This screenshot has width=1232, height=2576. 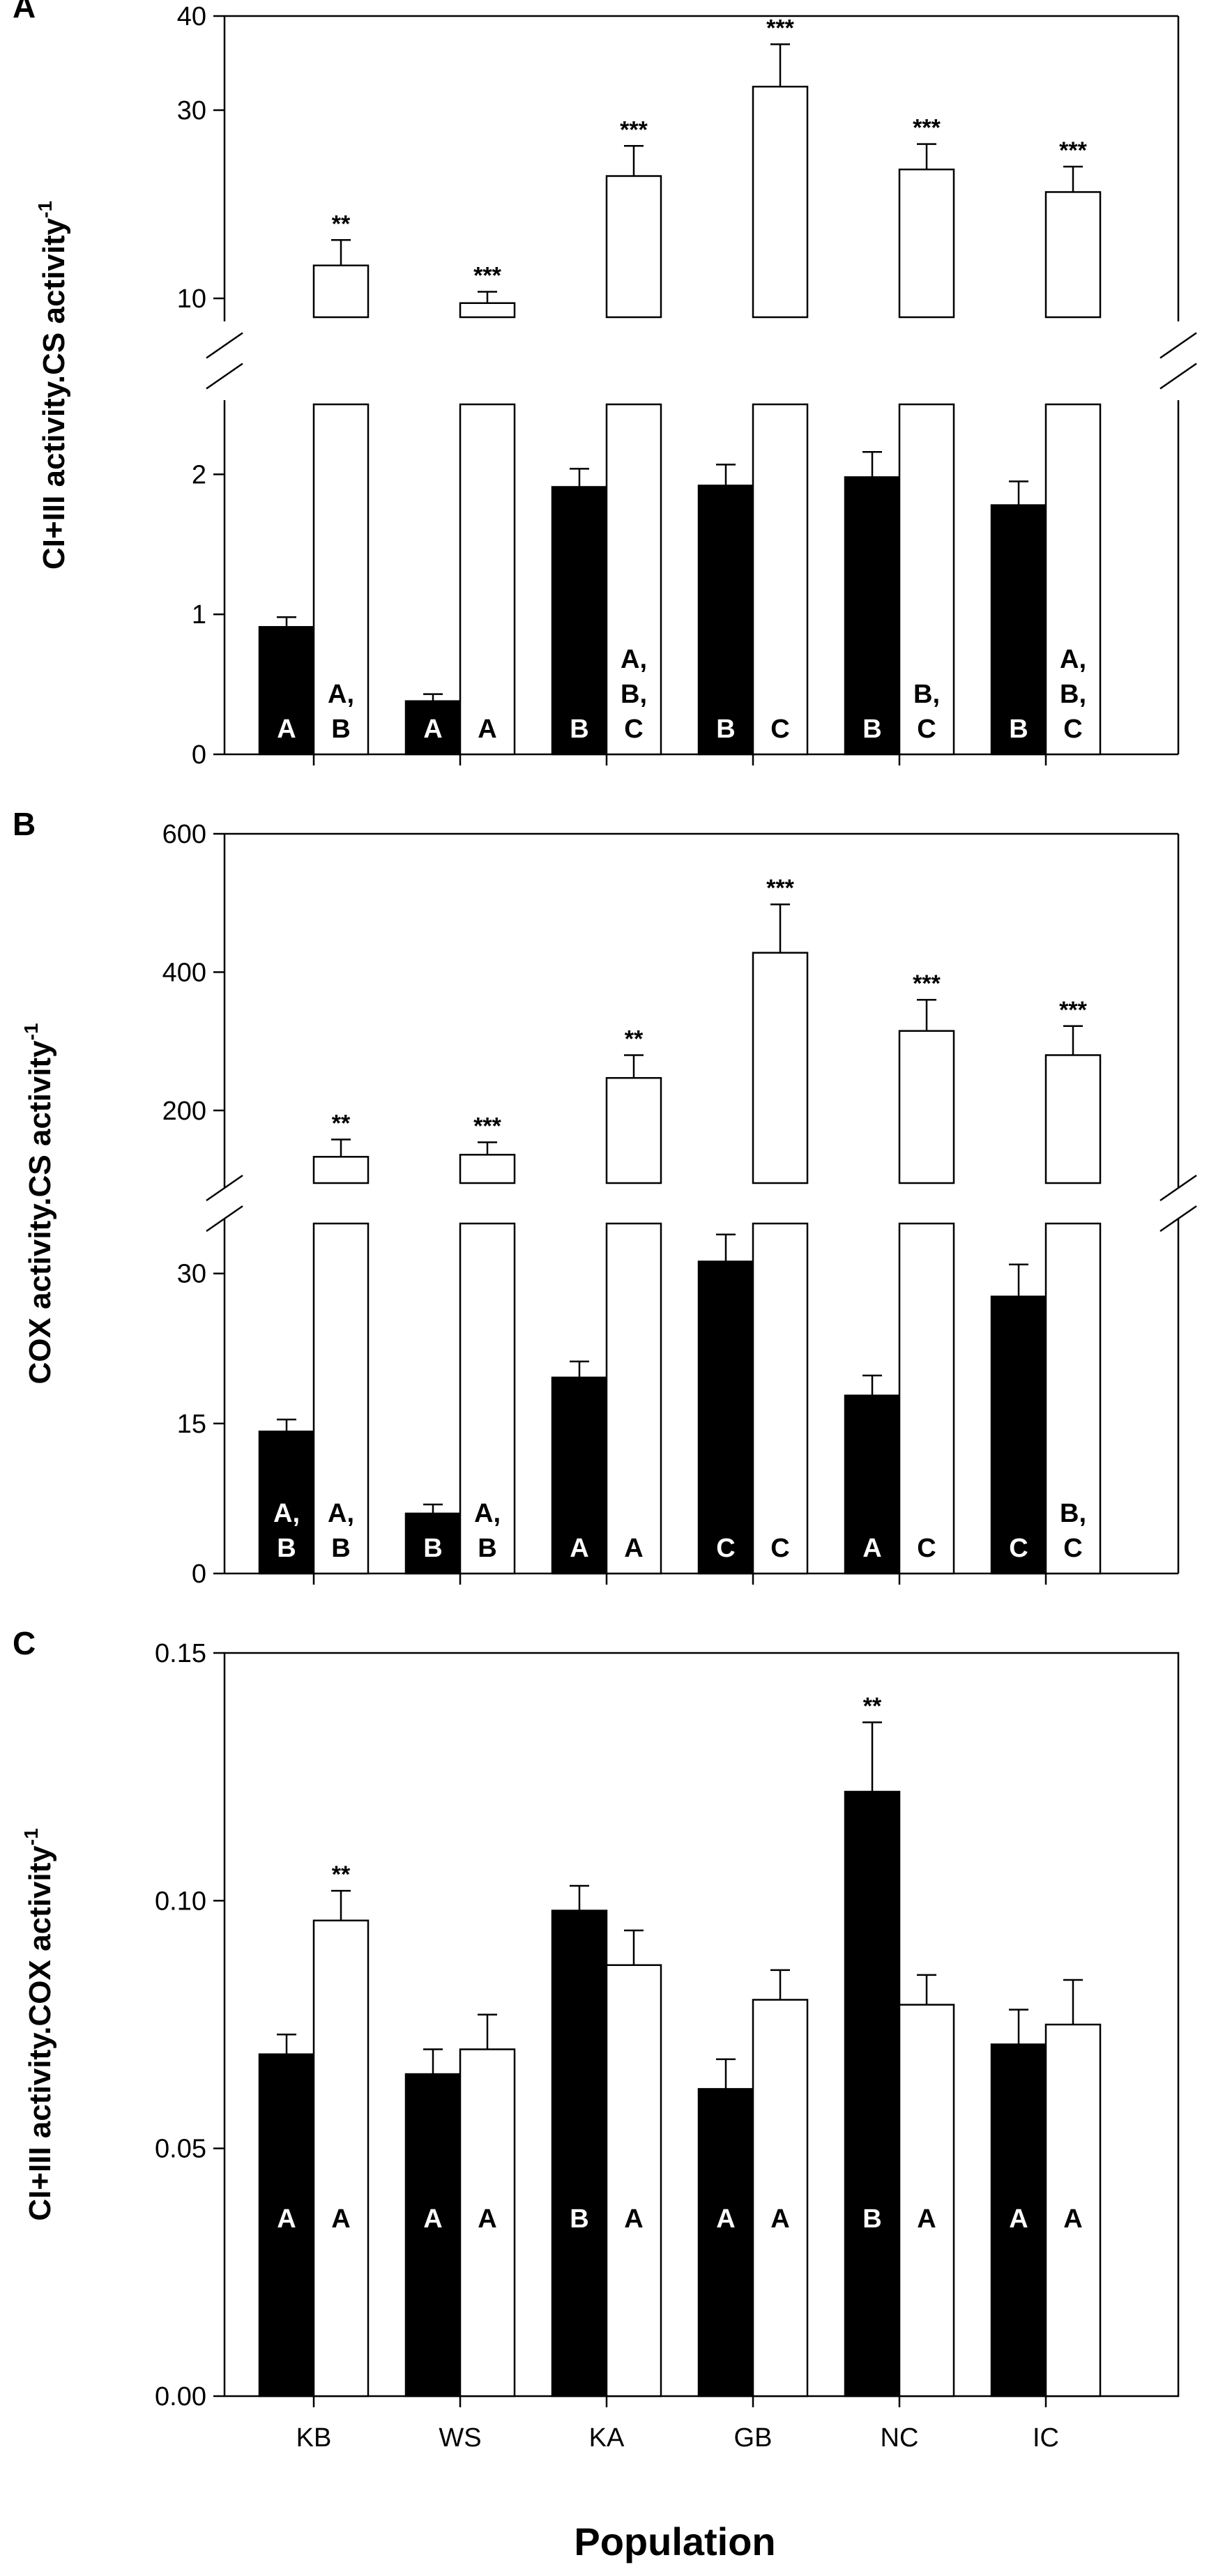 I want to click on y-tick-label: 600, so click(x=184, y=834).